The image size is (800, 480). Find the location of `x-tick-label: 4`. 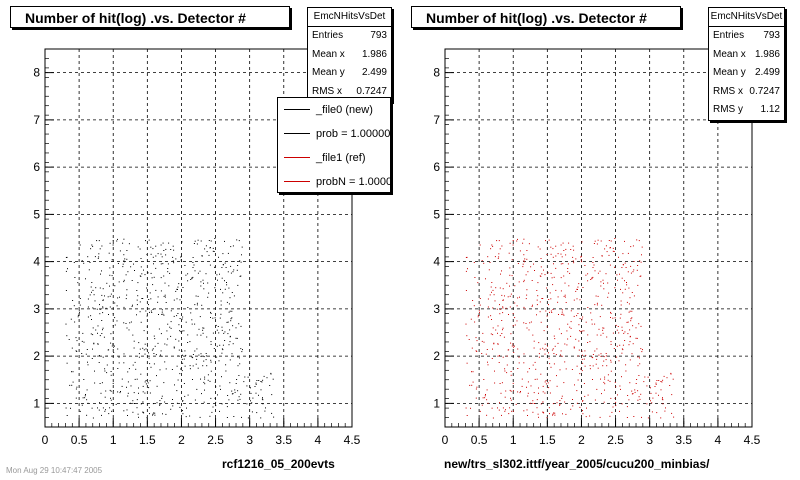

x-tick-label: 4 is located at coordinates (718, 440).